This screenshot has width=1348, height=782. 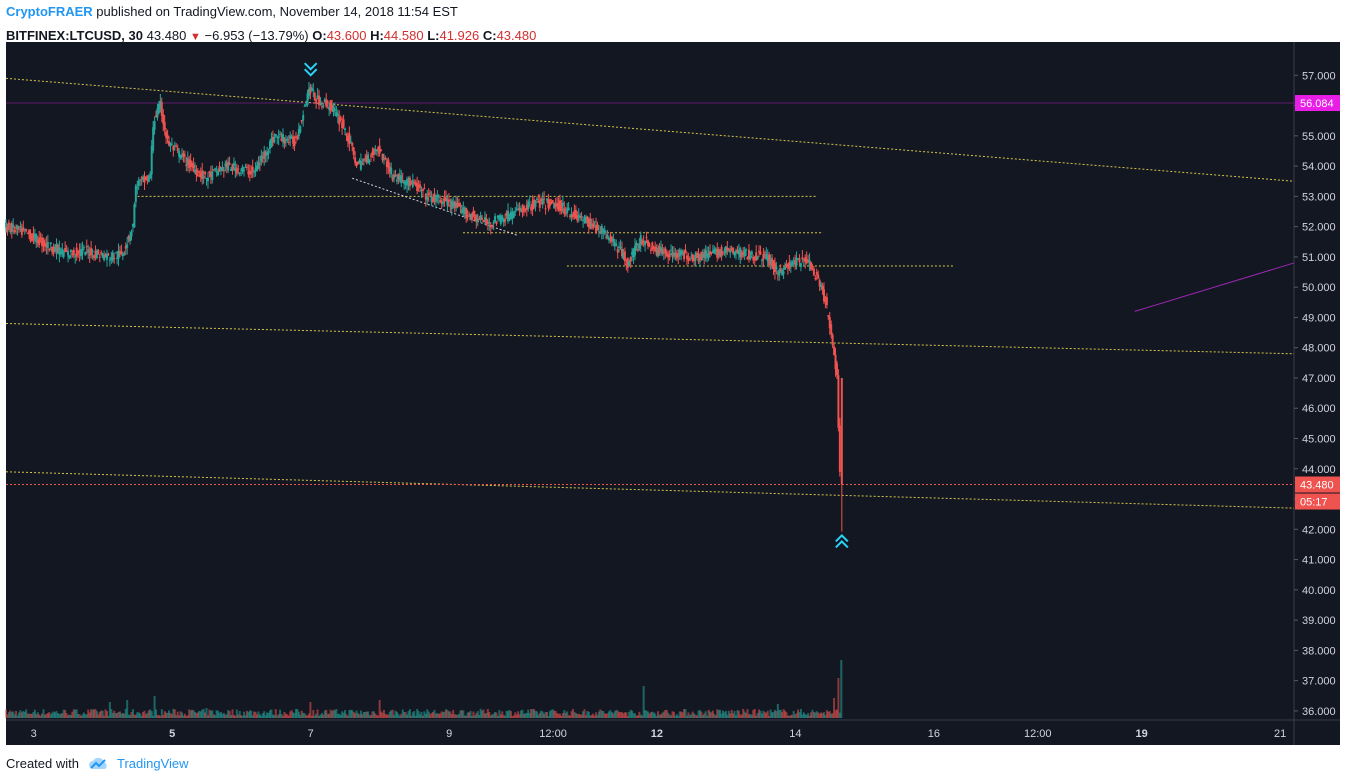 What do you see at coordinates (1319, 440) in the screenshot?
I see `y-tick-label: 45.000` at bounding box center [1319, 440].